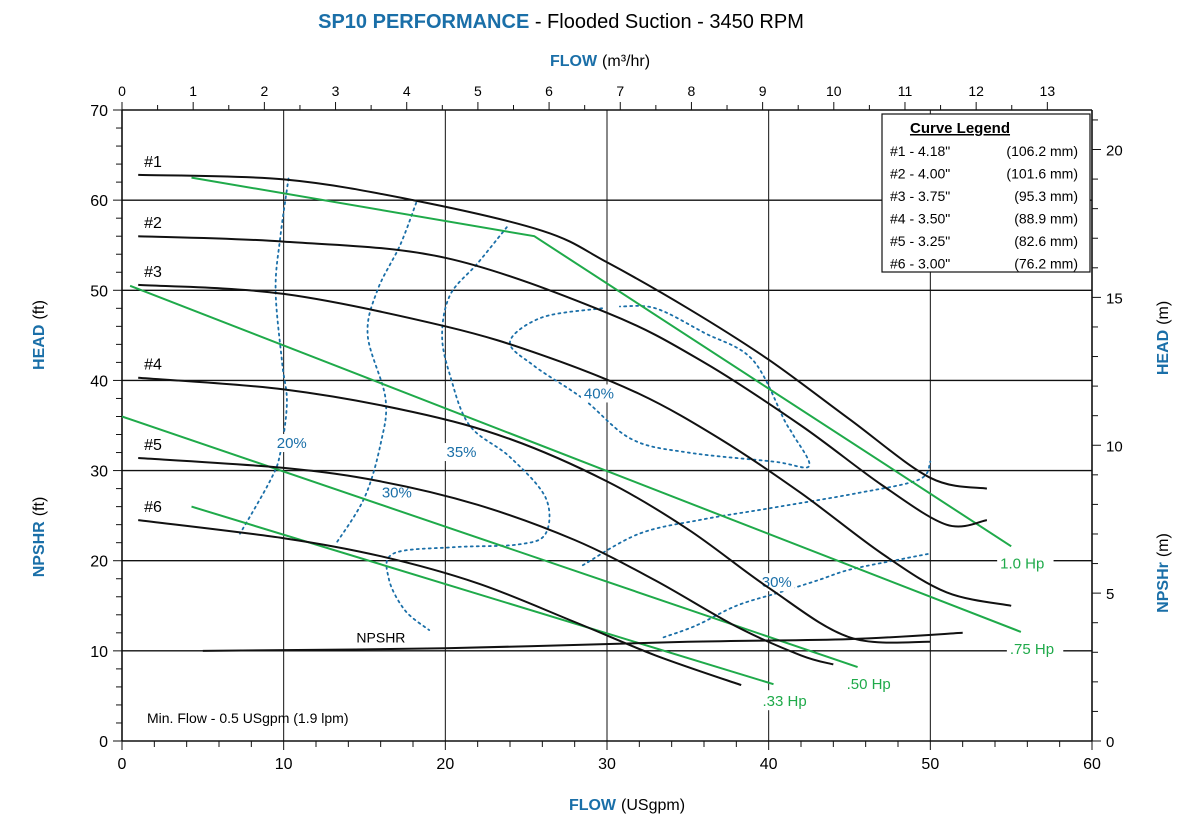 This screenshot has height=821, width=1203. Describe the element at coordinates (1042, 151) in the screenshot. I see `legend-row-mm: (106.2 mm)` at that location.